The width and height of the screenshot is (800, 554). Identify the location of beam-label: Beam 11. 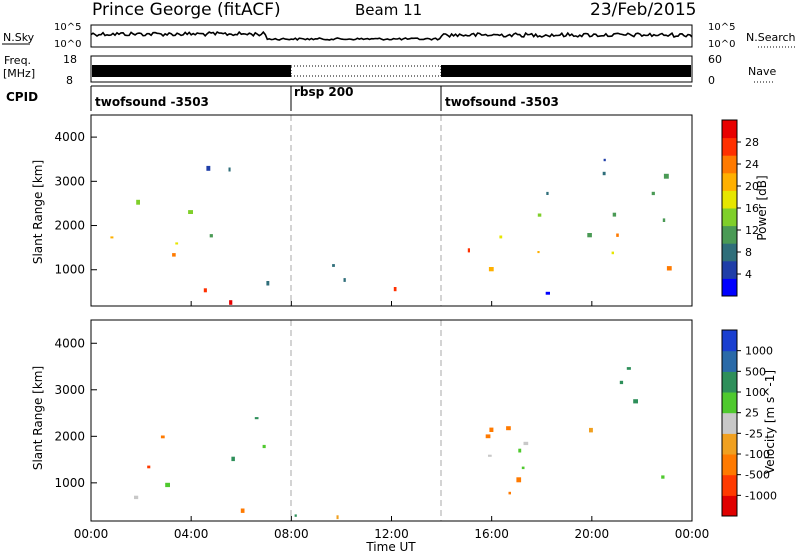
(388, 10).